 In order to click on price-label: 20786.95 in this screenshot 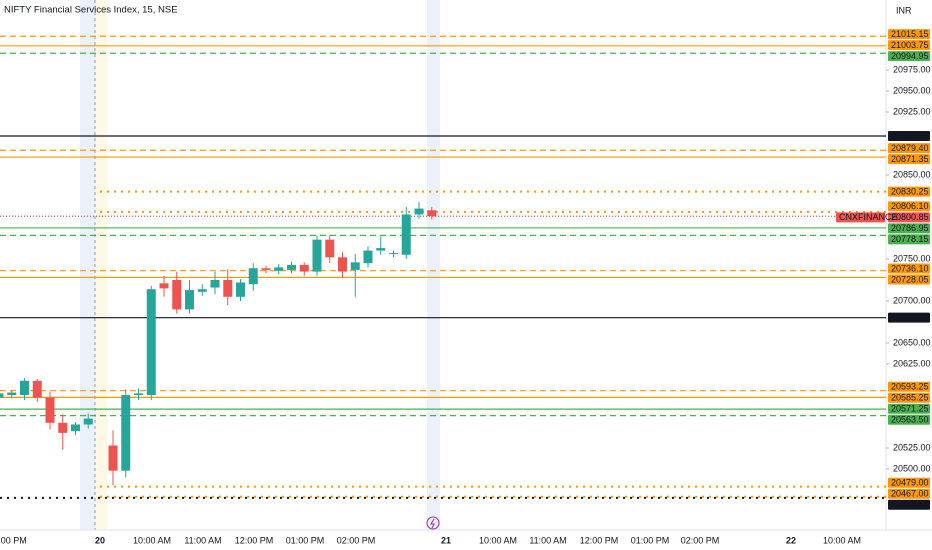, I will do `click(910, 228)`.